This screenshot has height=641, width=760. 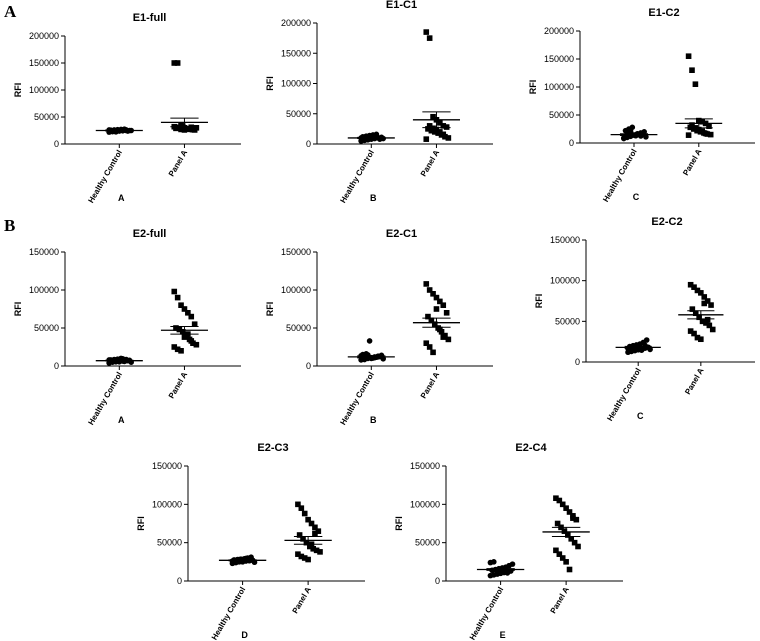 What do you see at coordinates (10, 225) in the screenshot?
I see `panel-letter-b: B` at bounding box center [10, 225].